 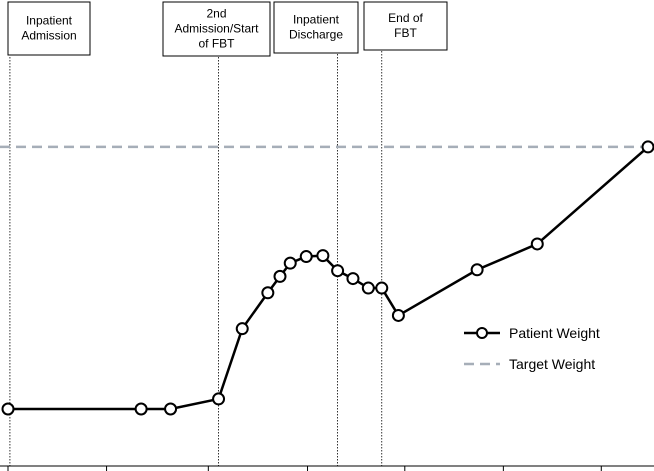 What do you see at coordinates (216, 14) in the screenshot?
I see `event-label-line: 2nd` at bounding box center [216, 14].